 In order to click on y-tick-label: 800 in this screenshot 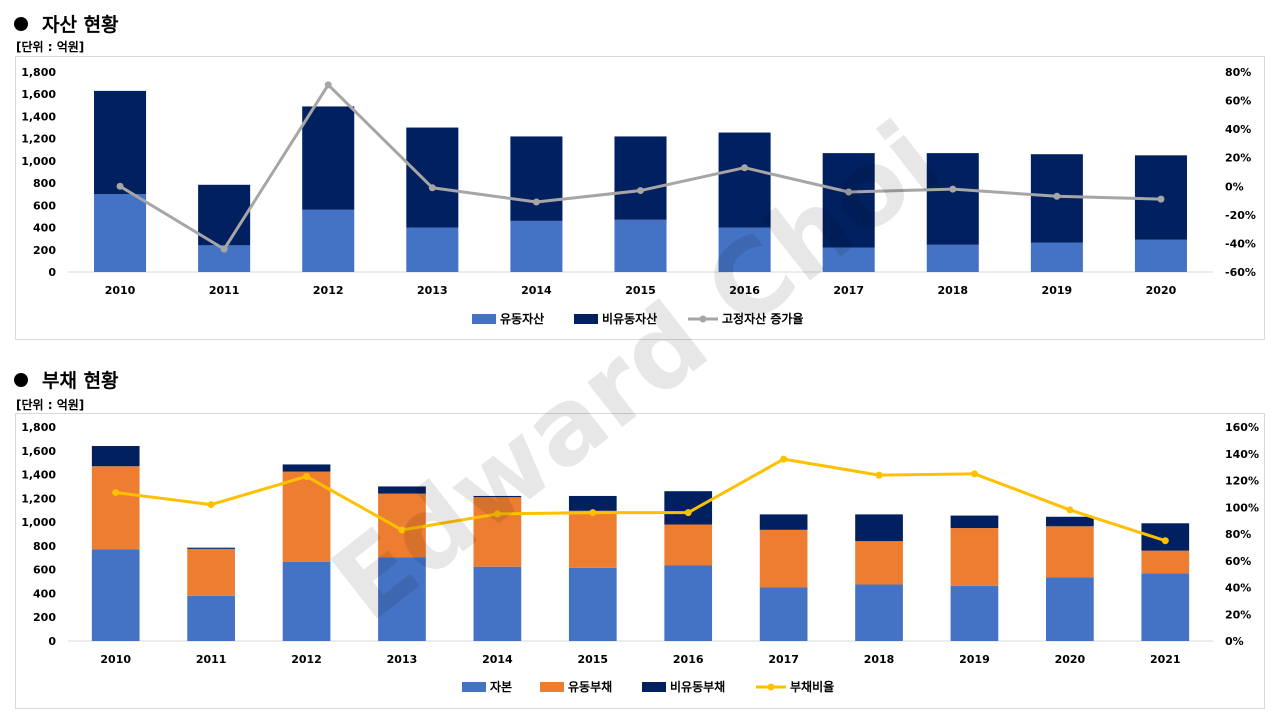, I will do `click(44, 183)`.